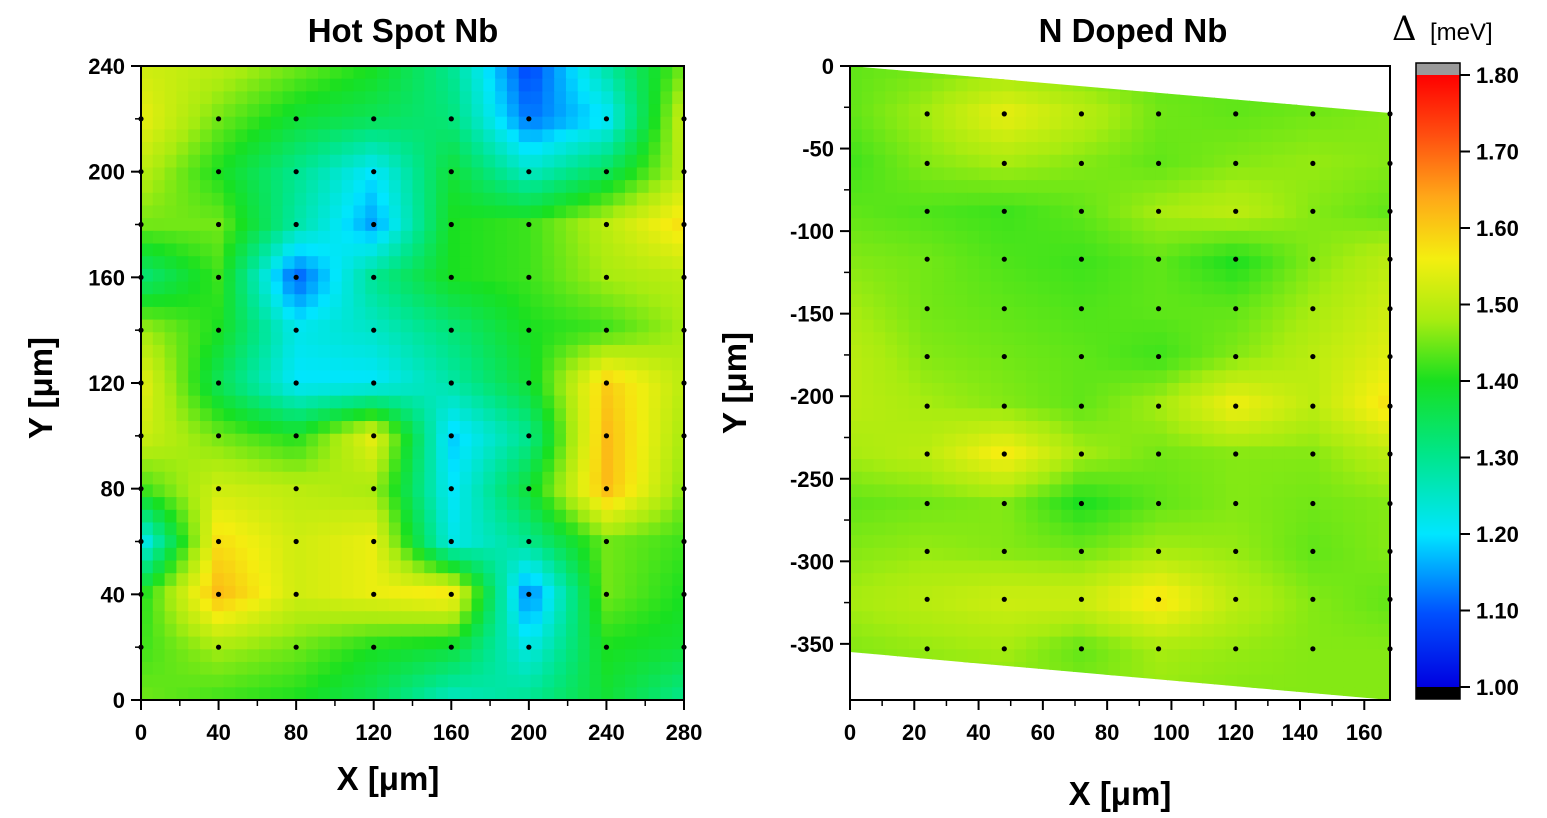 Image resolution: width=1547 pixels, height=818 pixels. What do you see at coordinates (374, 119) in the screenshot?
I see `hotspot-measurement-point` at bounding box center [374, 119].